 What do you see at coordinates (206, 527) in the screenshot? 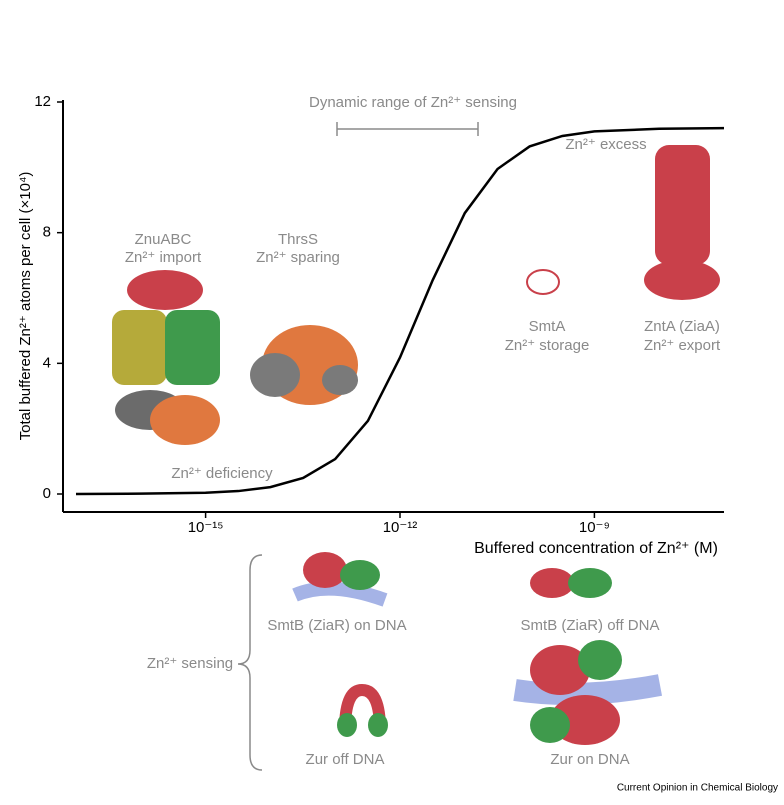
I see `x-tick-label: 10⁻¹⁵` at bounding box center [206, 527].